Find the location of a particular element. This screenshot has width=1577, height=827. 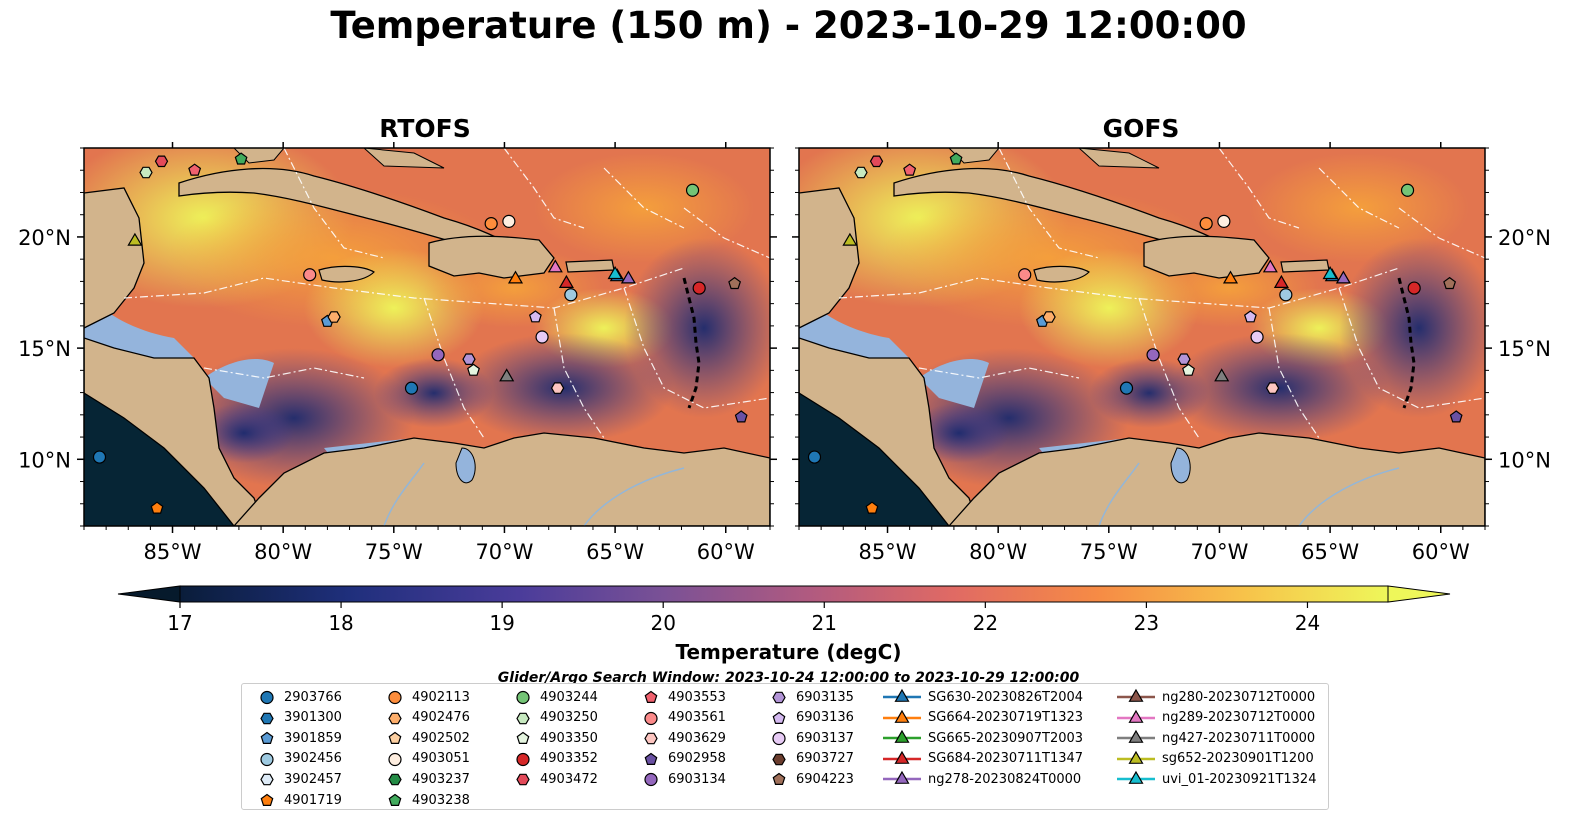

y-tick-label: 15°N is located at coordinates (44, 349).